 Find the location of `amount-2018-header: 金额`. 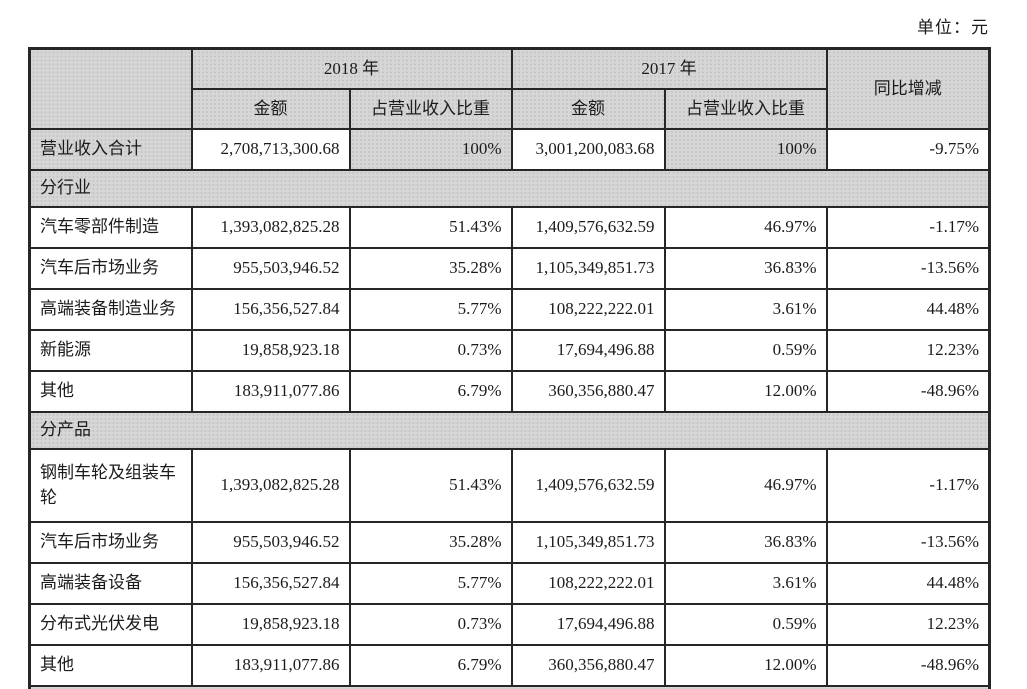

amount-2018-header: 金额 is located at coordinates (270, 108).